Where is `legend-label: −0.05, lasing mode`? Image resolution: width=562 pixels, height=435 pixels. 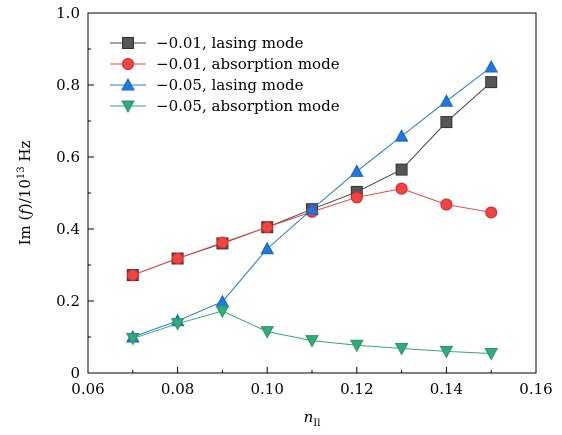 legend-label: −0.05, lasing mode is located at coordinates (230, 85).